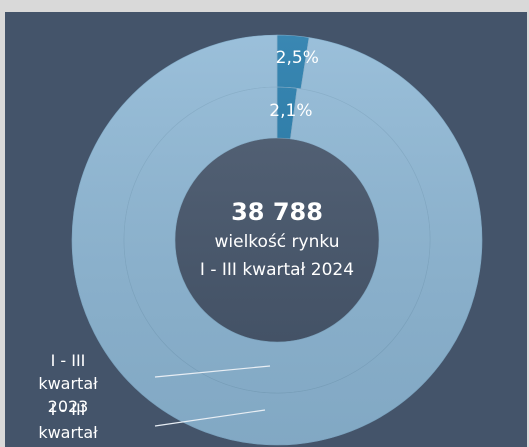 The height and width of the screenshot is (447, 529). Describe the element at coordinates (277, 242) in the screenshot. I see `center-label: wielkość rynku` at that location.